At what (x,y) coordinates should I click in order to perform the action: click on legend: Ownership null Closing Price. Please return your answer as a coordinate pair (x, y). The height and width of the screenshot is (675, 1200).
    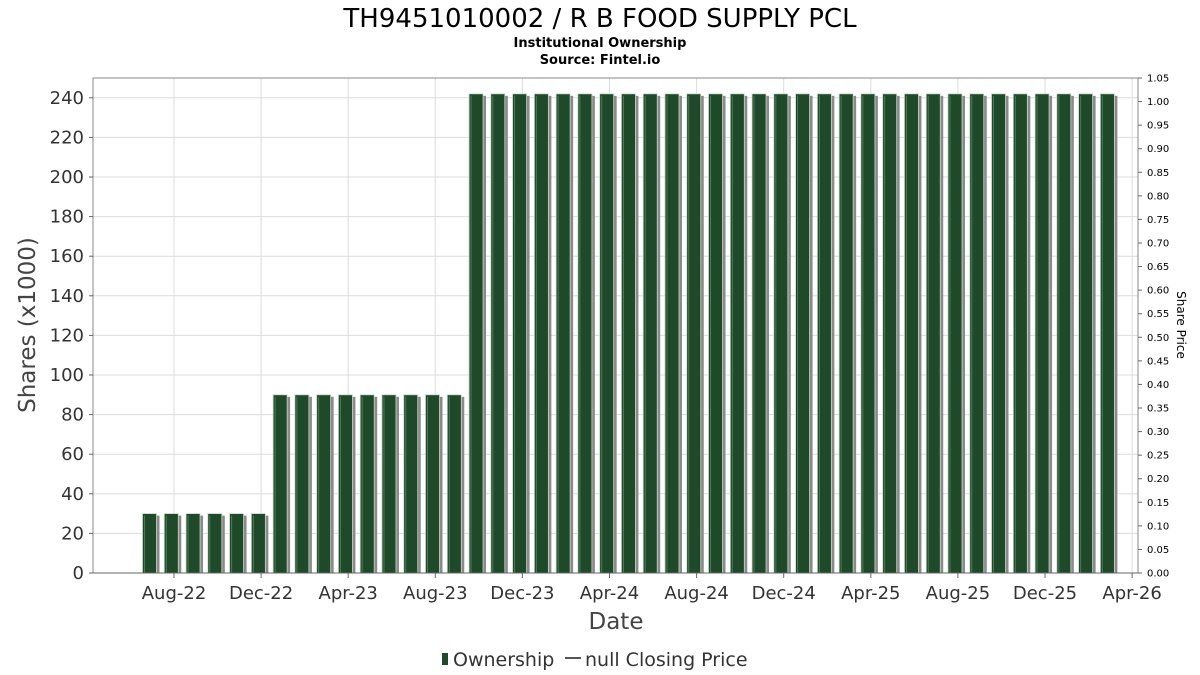
    Looking at the image, I should click on (595, 660).